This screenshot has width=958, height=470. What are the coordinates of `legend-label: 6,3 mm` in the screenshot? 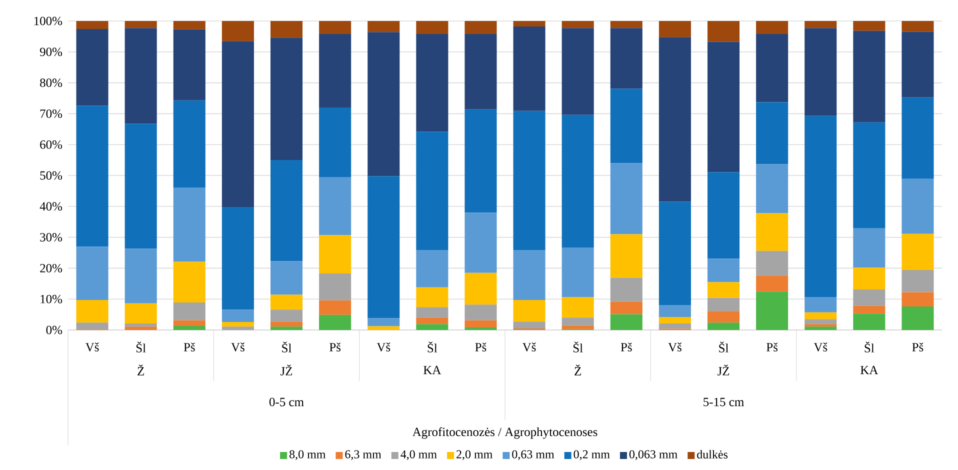 It's located at (363, 455).